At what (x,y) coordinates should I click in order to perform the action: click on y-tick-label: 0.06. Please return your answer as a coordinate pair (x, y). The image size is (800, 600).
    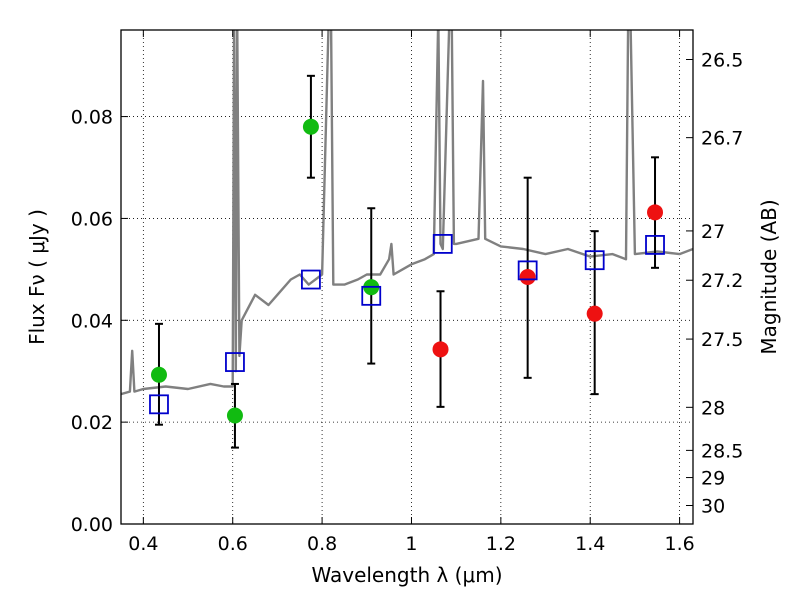
    Looking at the image, I should click on (92, 219).